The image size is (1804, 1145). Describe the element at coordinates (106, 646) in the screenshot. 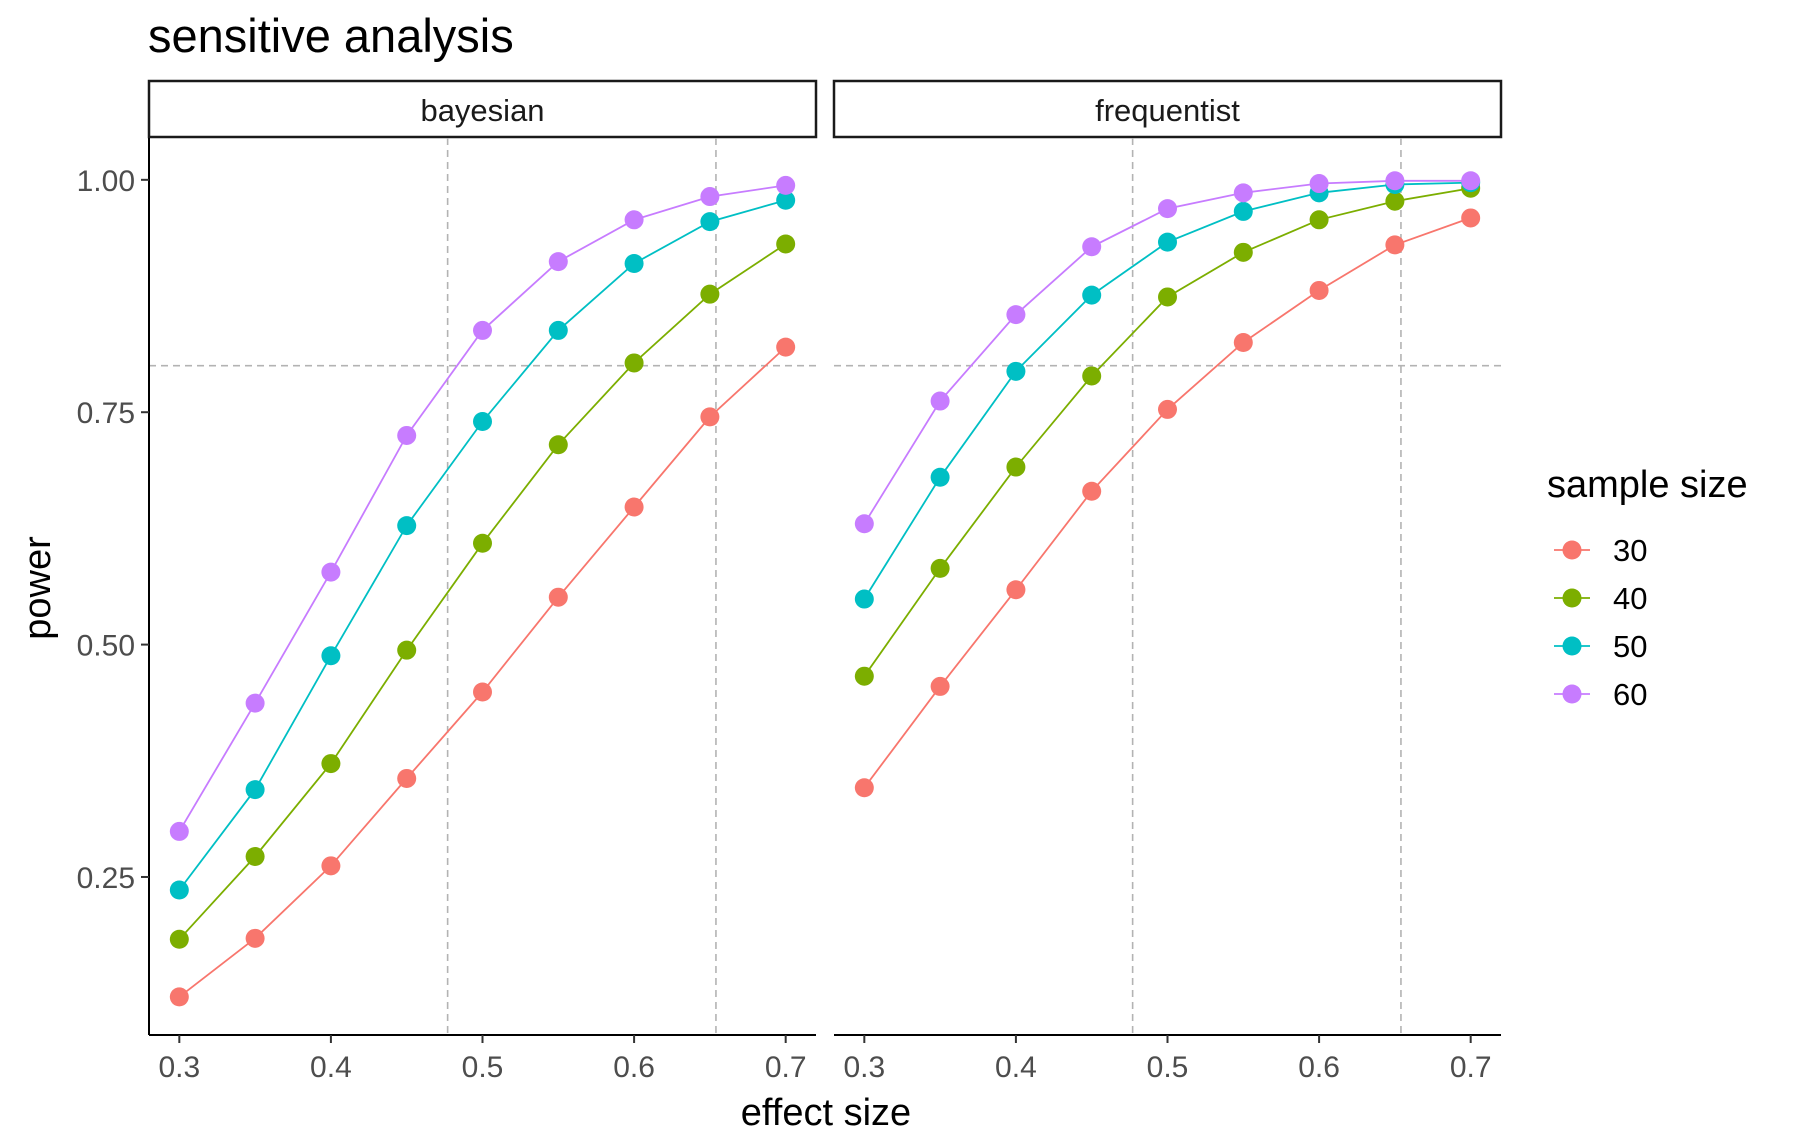

I see `y-tick-label: 0.50` at that location.